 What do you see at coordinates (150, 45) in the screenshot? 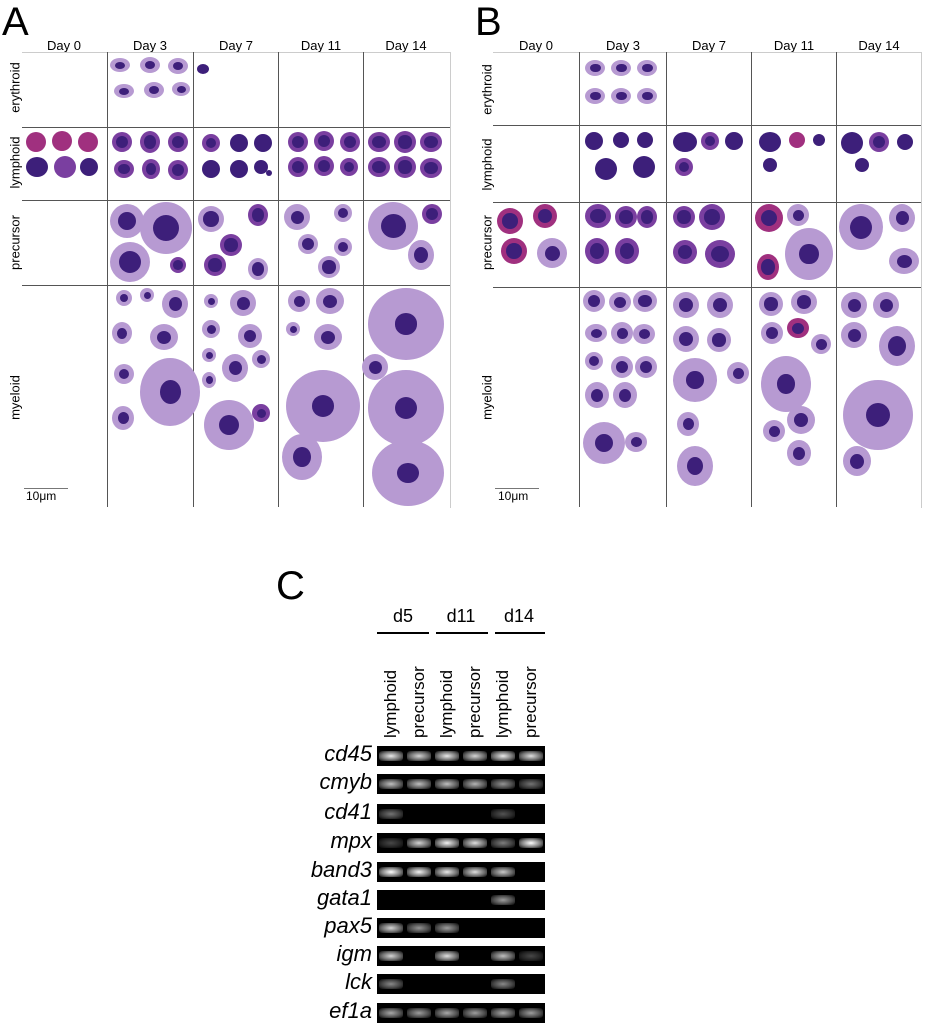
I see `column-header: Day 3` at bounding box center [150, 45].